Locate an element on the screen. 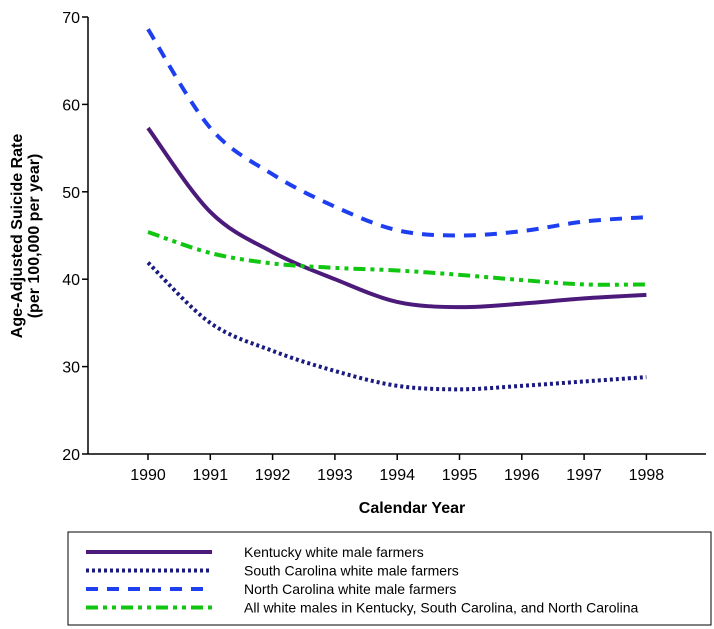  y-tick-label: 20 is located at coordinates (71, 455).